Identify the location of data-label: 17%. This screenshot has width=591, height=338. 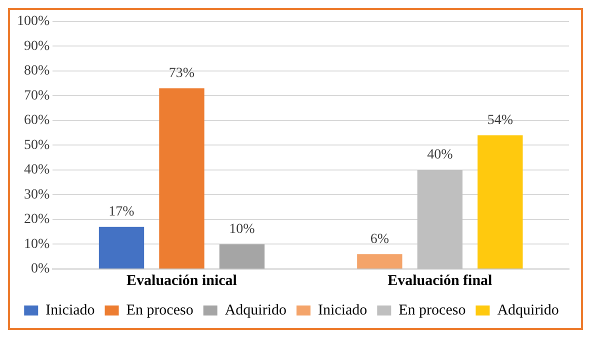
(121, 212).